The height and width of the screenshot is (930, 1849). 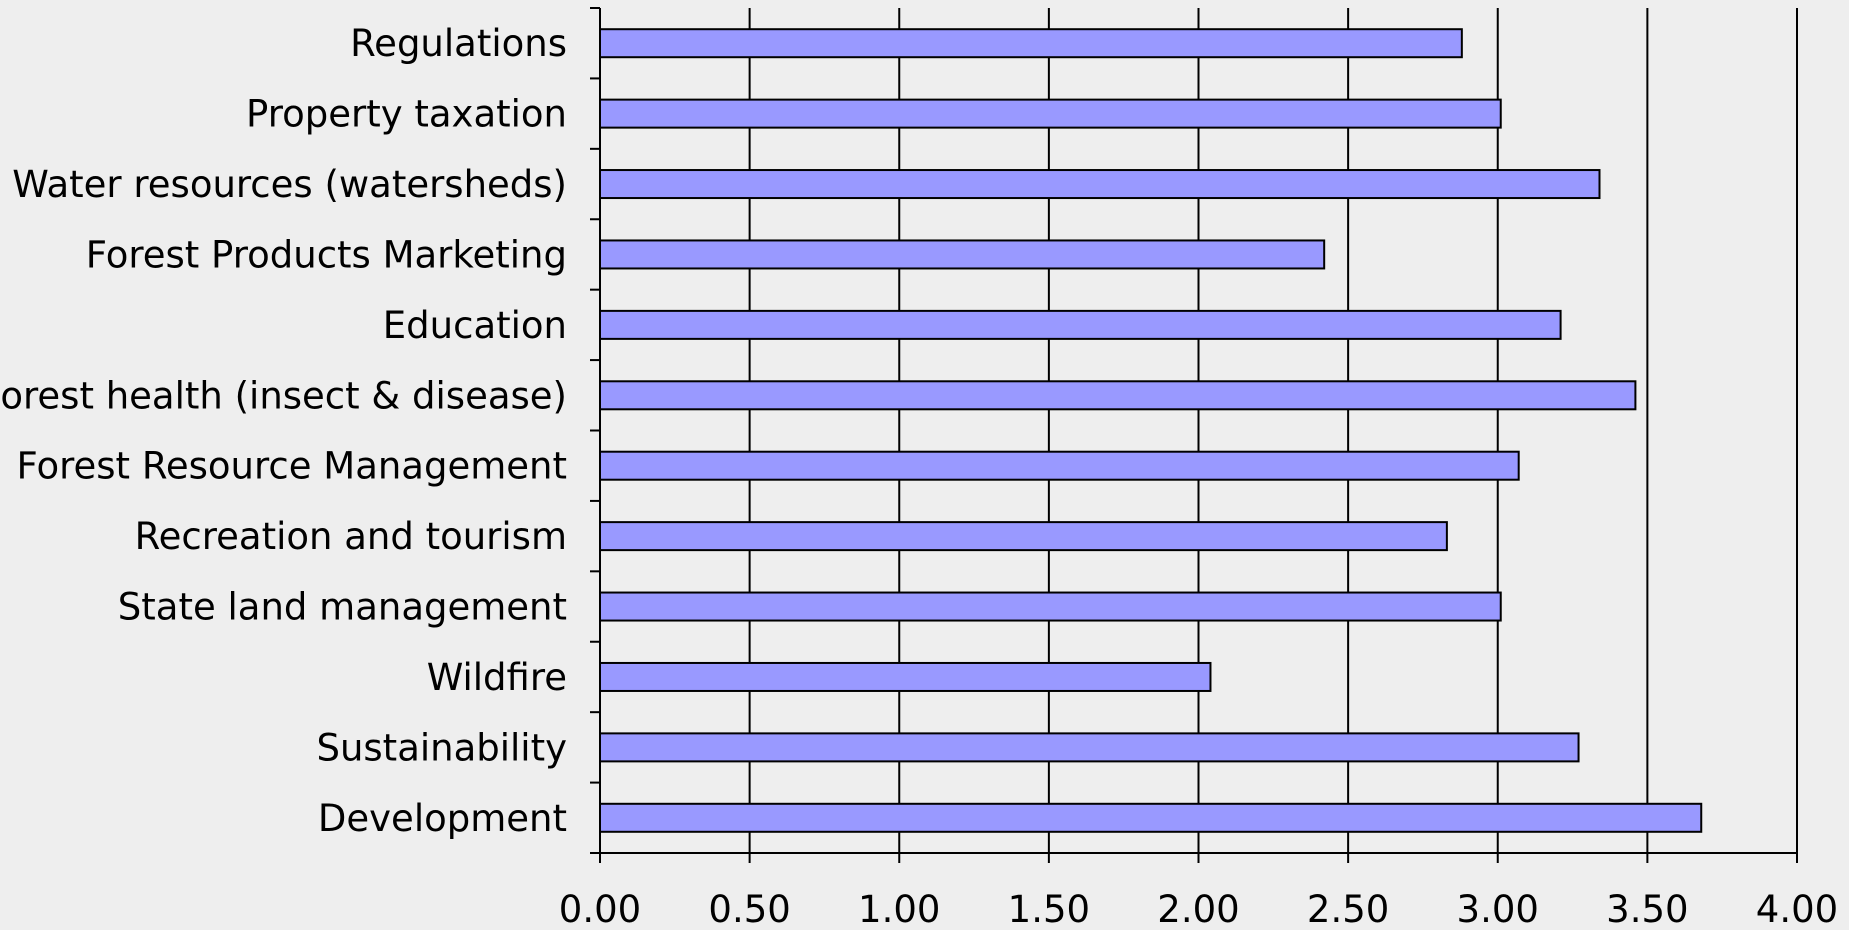 What do you see at coordinates (475, 325) in the screenshot?
I see `category-label: Education` at bounding box center [475, 325].